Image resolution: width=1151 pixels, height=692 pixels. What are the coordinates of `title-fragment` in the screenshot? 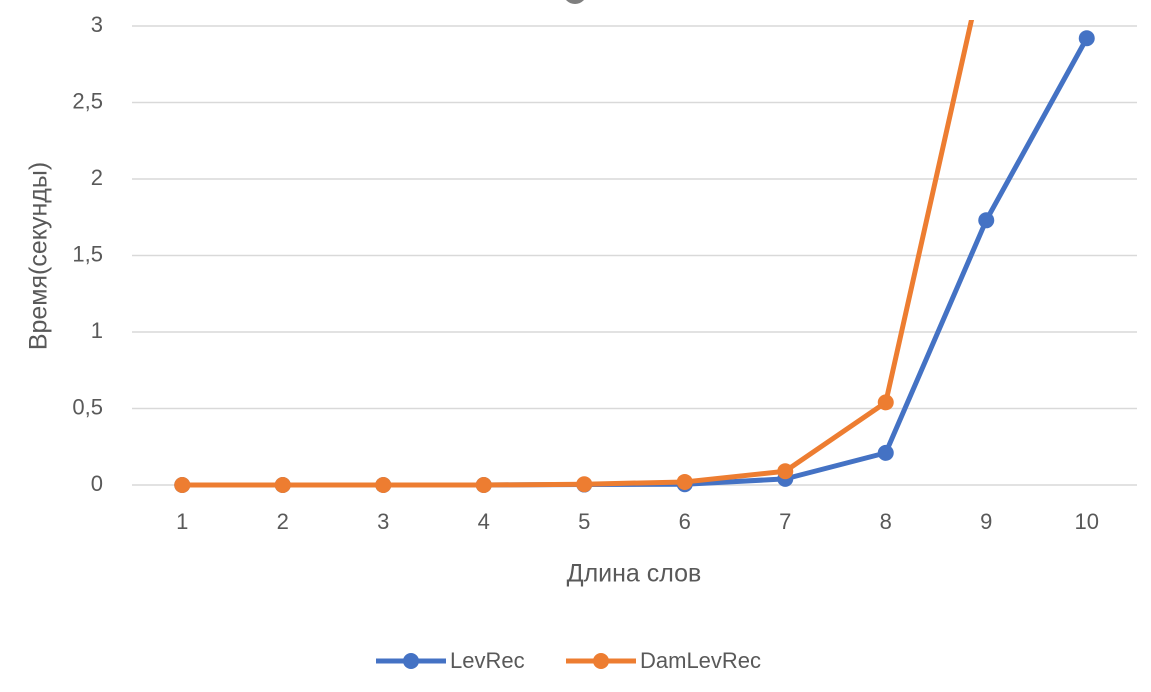 It's located at (575, 2).